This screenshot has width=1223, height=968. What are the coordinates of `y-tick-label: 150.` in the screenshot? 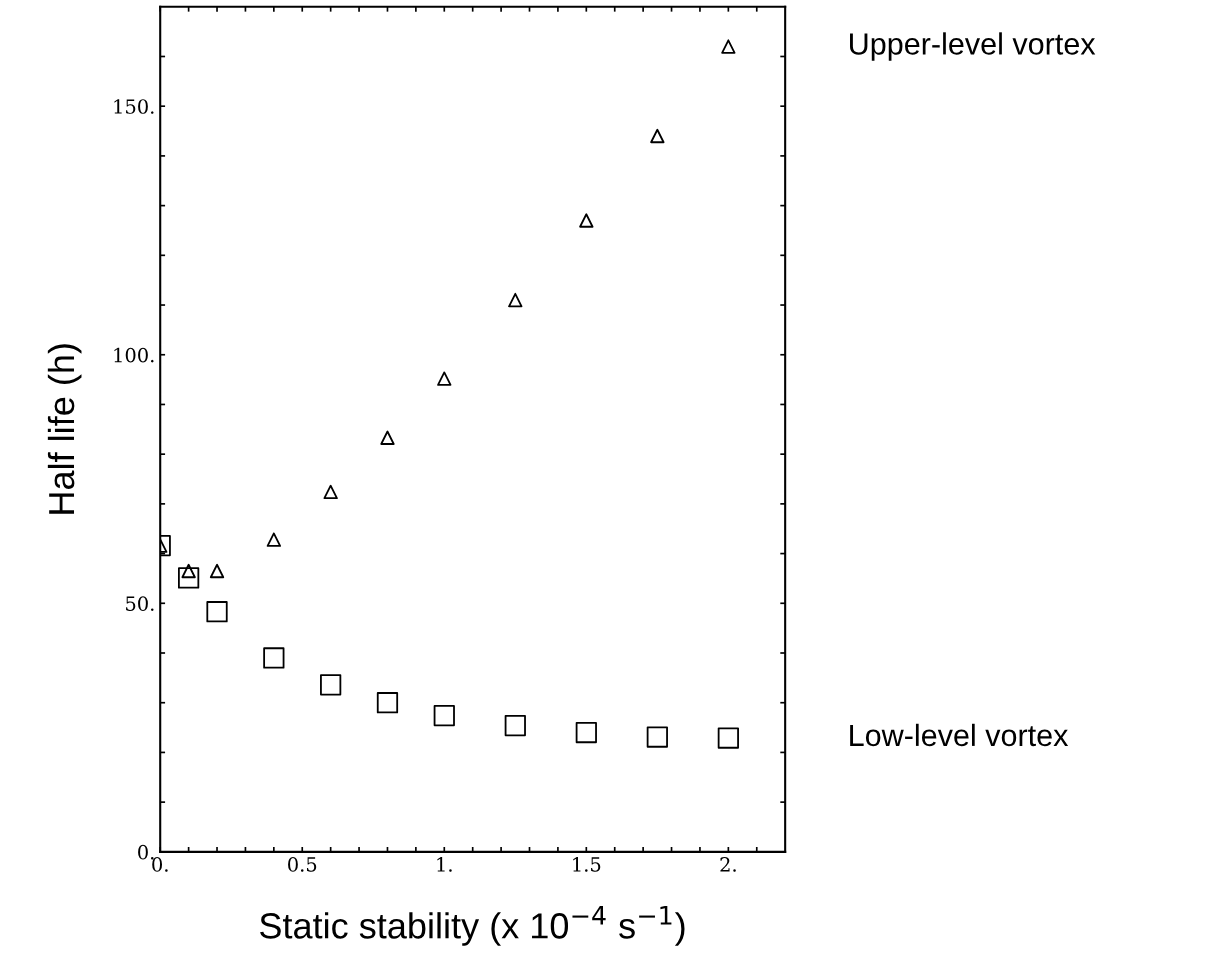 It's located at (134, 106).